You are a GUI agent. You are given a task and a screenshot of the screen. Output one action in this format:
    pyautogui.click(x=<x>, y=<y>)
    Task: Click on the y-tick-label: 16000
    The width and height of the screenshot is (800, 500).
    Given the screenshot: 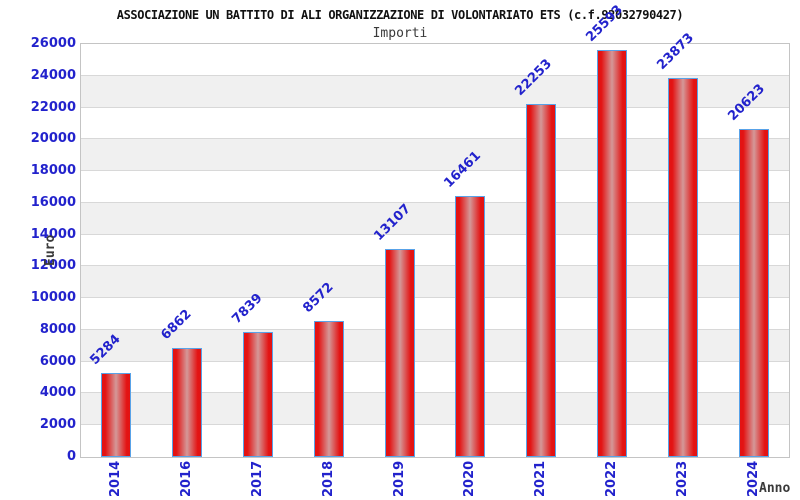 What is the action you would take?
    pyautogui.click(x=53, y=202)
    